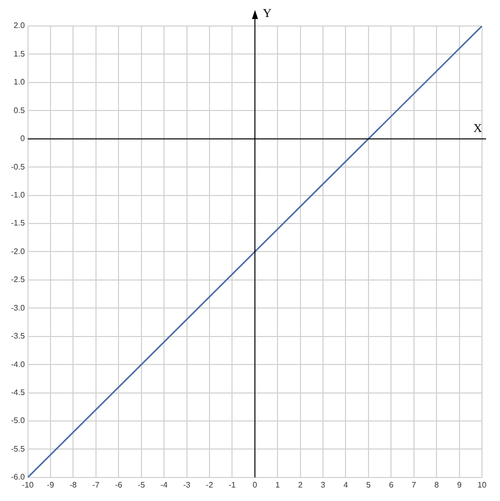 This screenshot has height=501, width=500. What do you see at coordinates (18, 392) in the screenshot?
I see `y-tick-label: -4.5` at bounding box center [18, 392].